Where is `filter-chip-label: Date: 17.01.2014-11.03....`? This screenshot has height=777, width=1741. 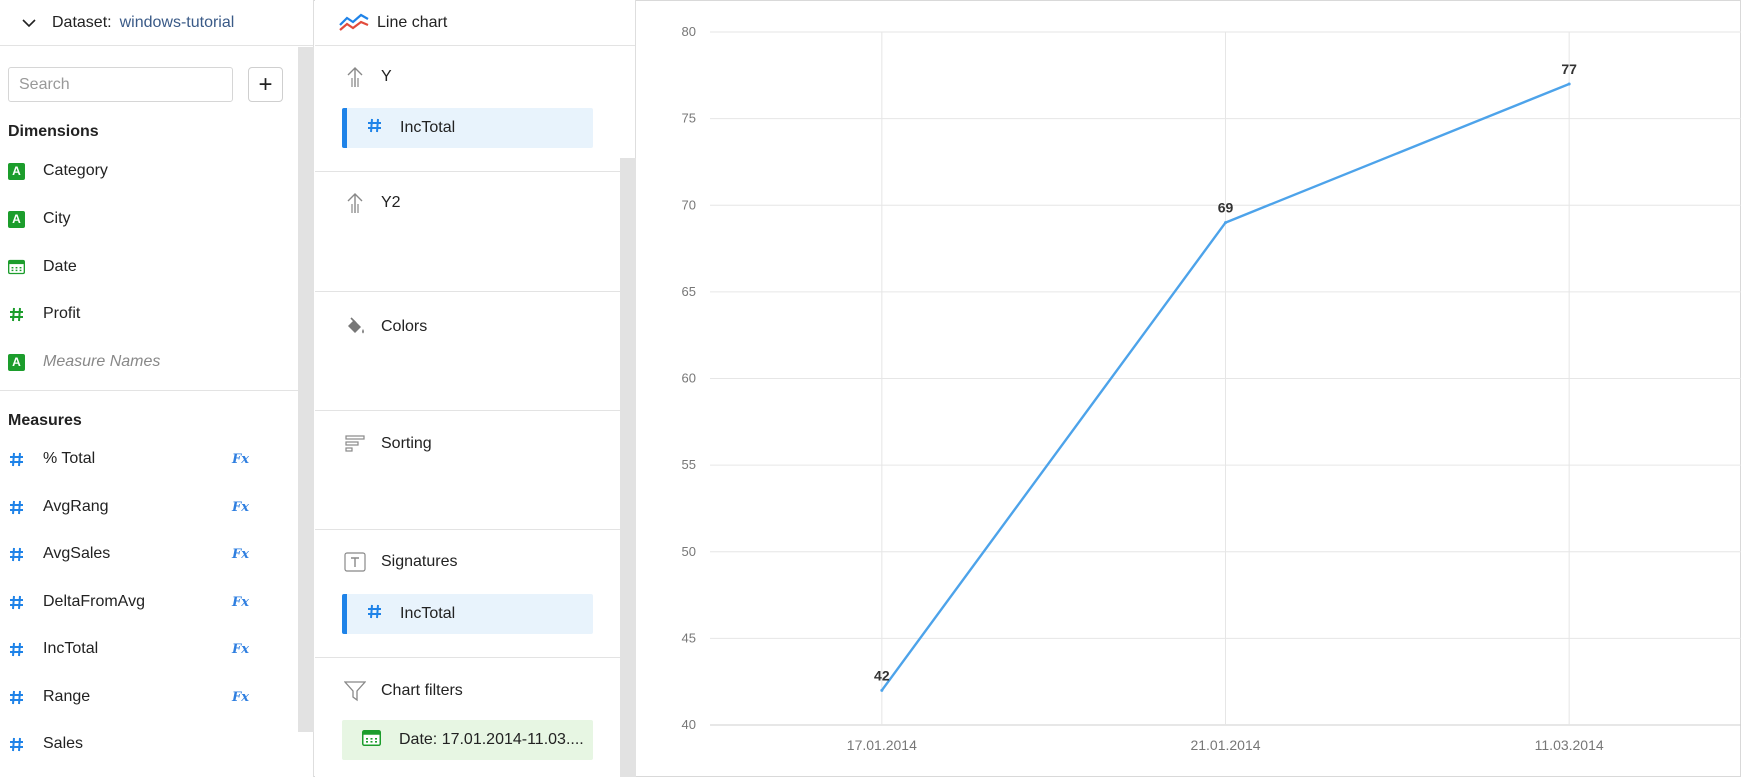
filter-chip-label: Date: 17.01.2014-11.03.... is located at coordinates (491, 739).